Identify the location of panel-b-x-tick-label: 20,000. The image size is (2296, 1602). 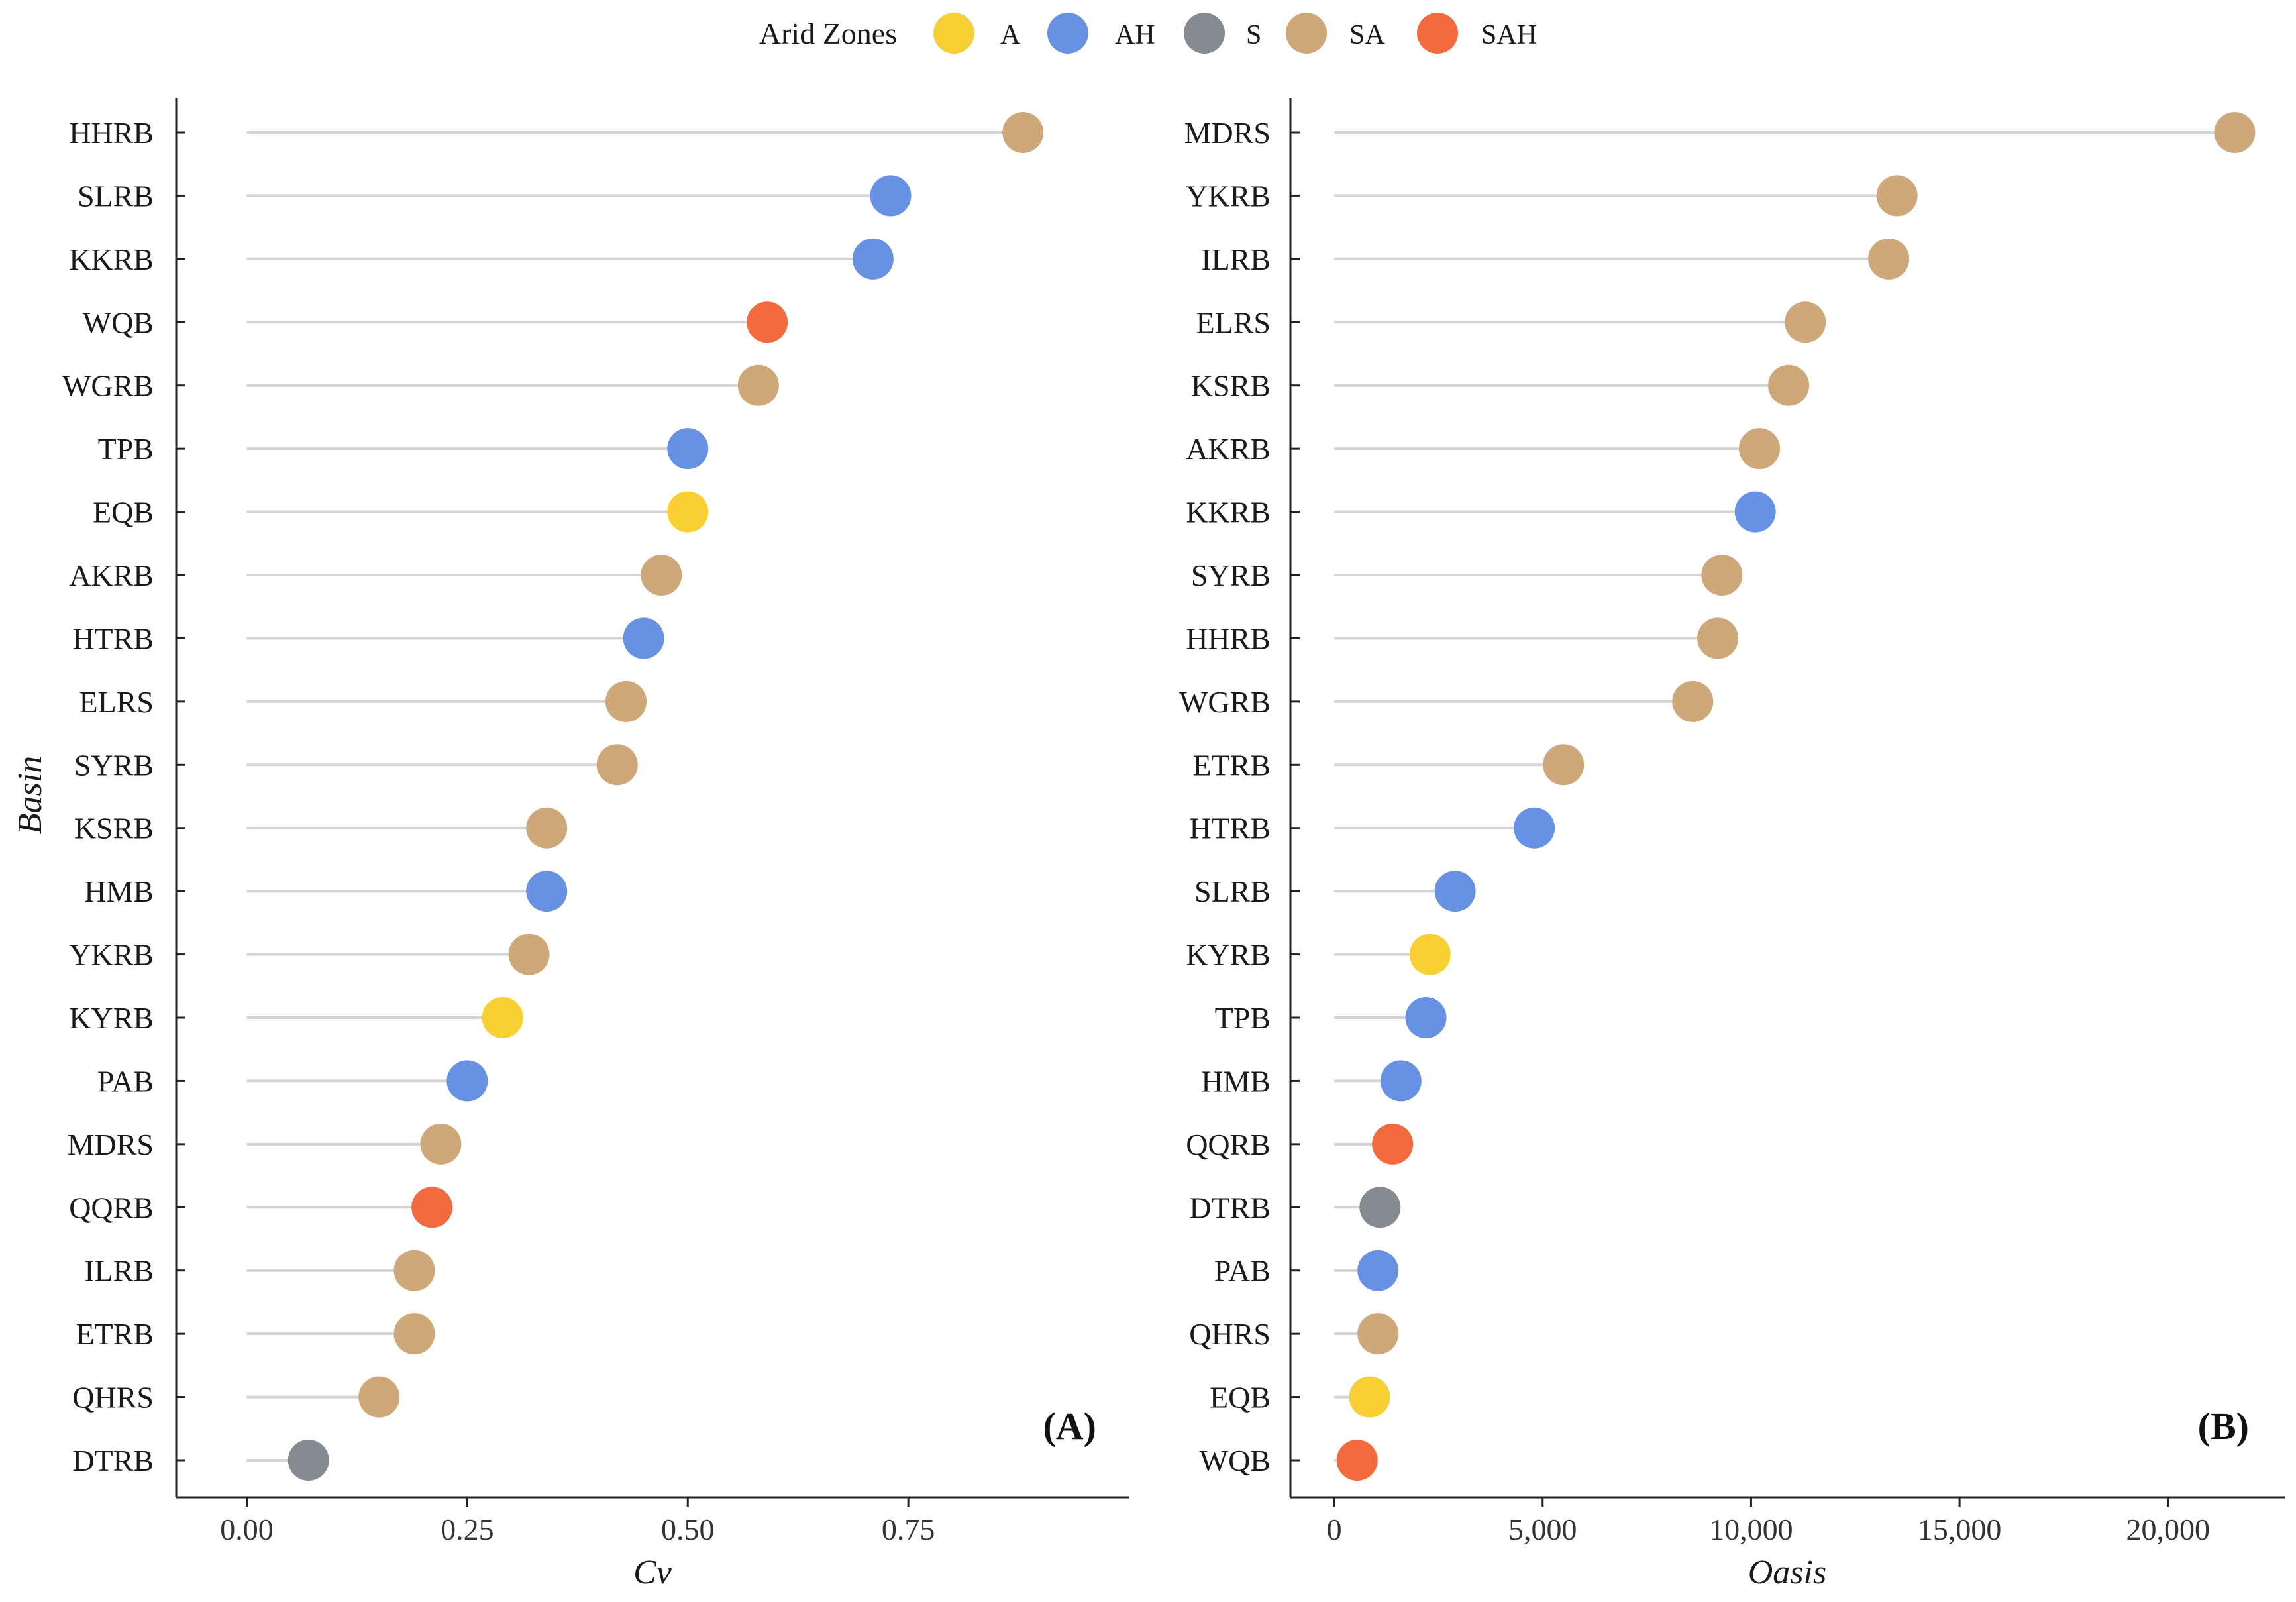
(2168, 1530).